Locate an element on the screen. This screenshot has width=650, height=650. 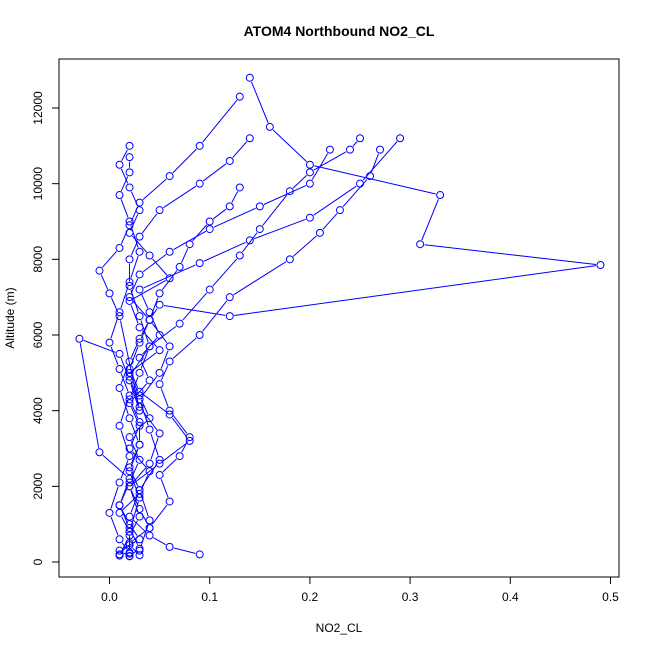
y-tick-label: 10000 is located at coordinates (38, 184).